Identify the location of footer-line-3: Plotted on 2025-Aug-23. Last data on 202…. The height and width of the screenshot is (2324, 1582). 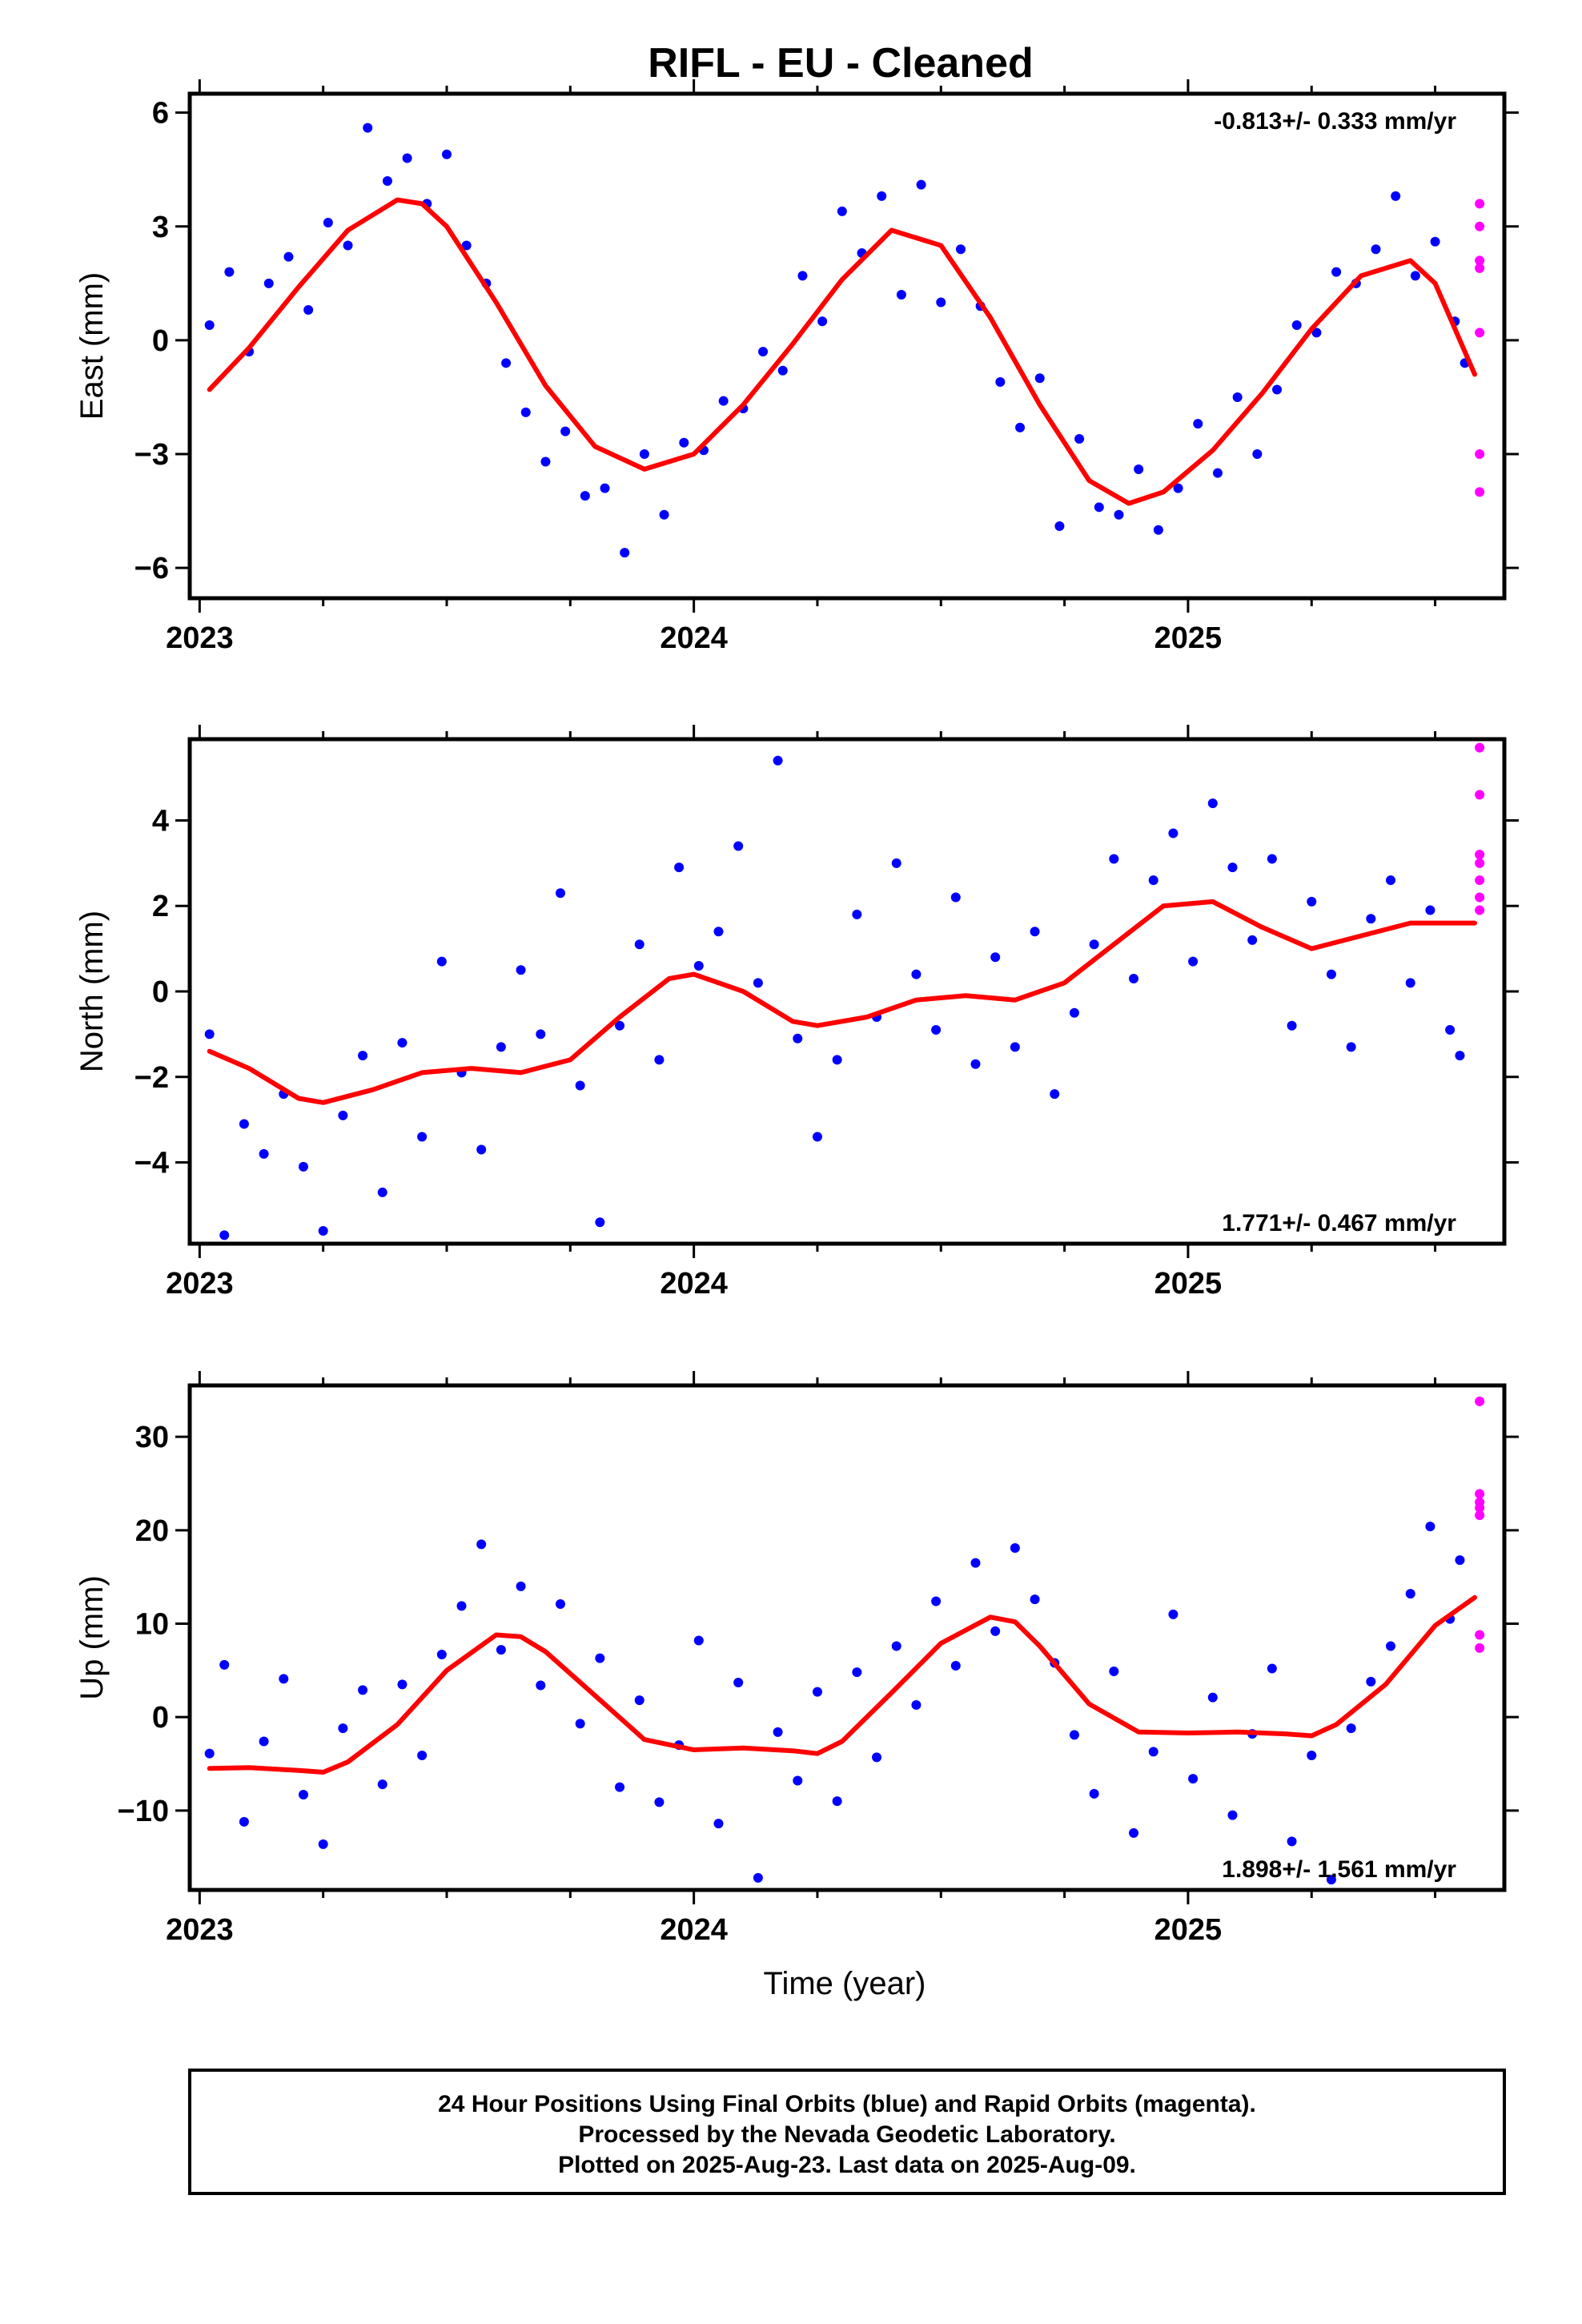
(847, 2165).